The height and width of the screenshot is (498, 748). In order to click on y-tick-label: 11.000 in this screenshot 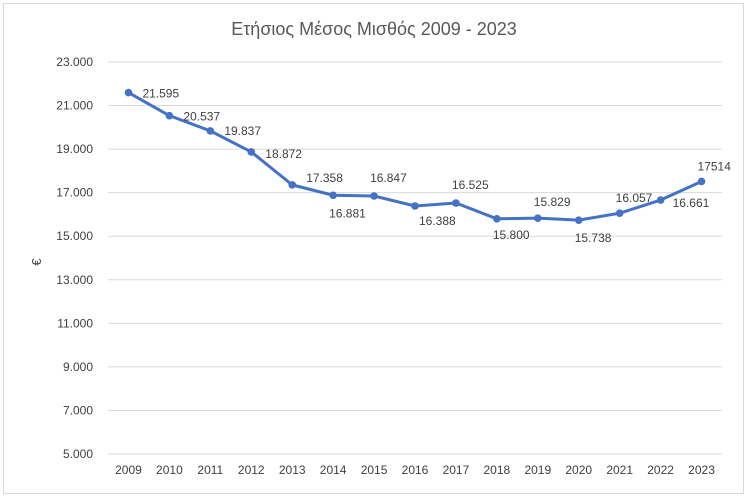, I will do `click(75, 323)`.